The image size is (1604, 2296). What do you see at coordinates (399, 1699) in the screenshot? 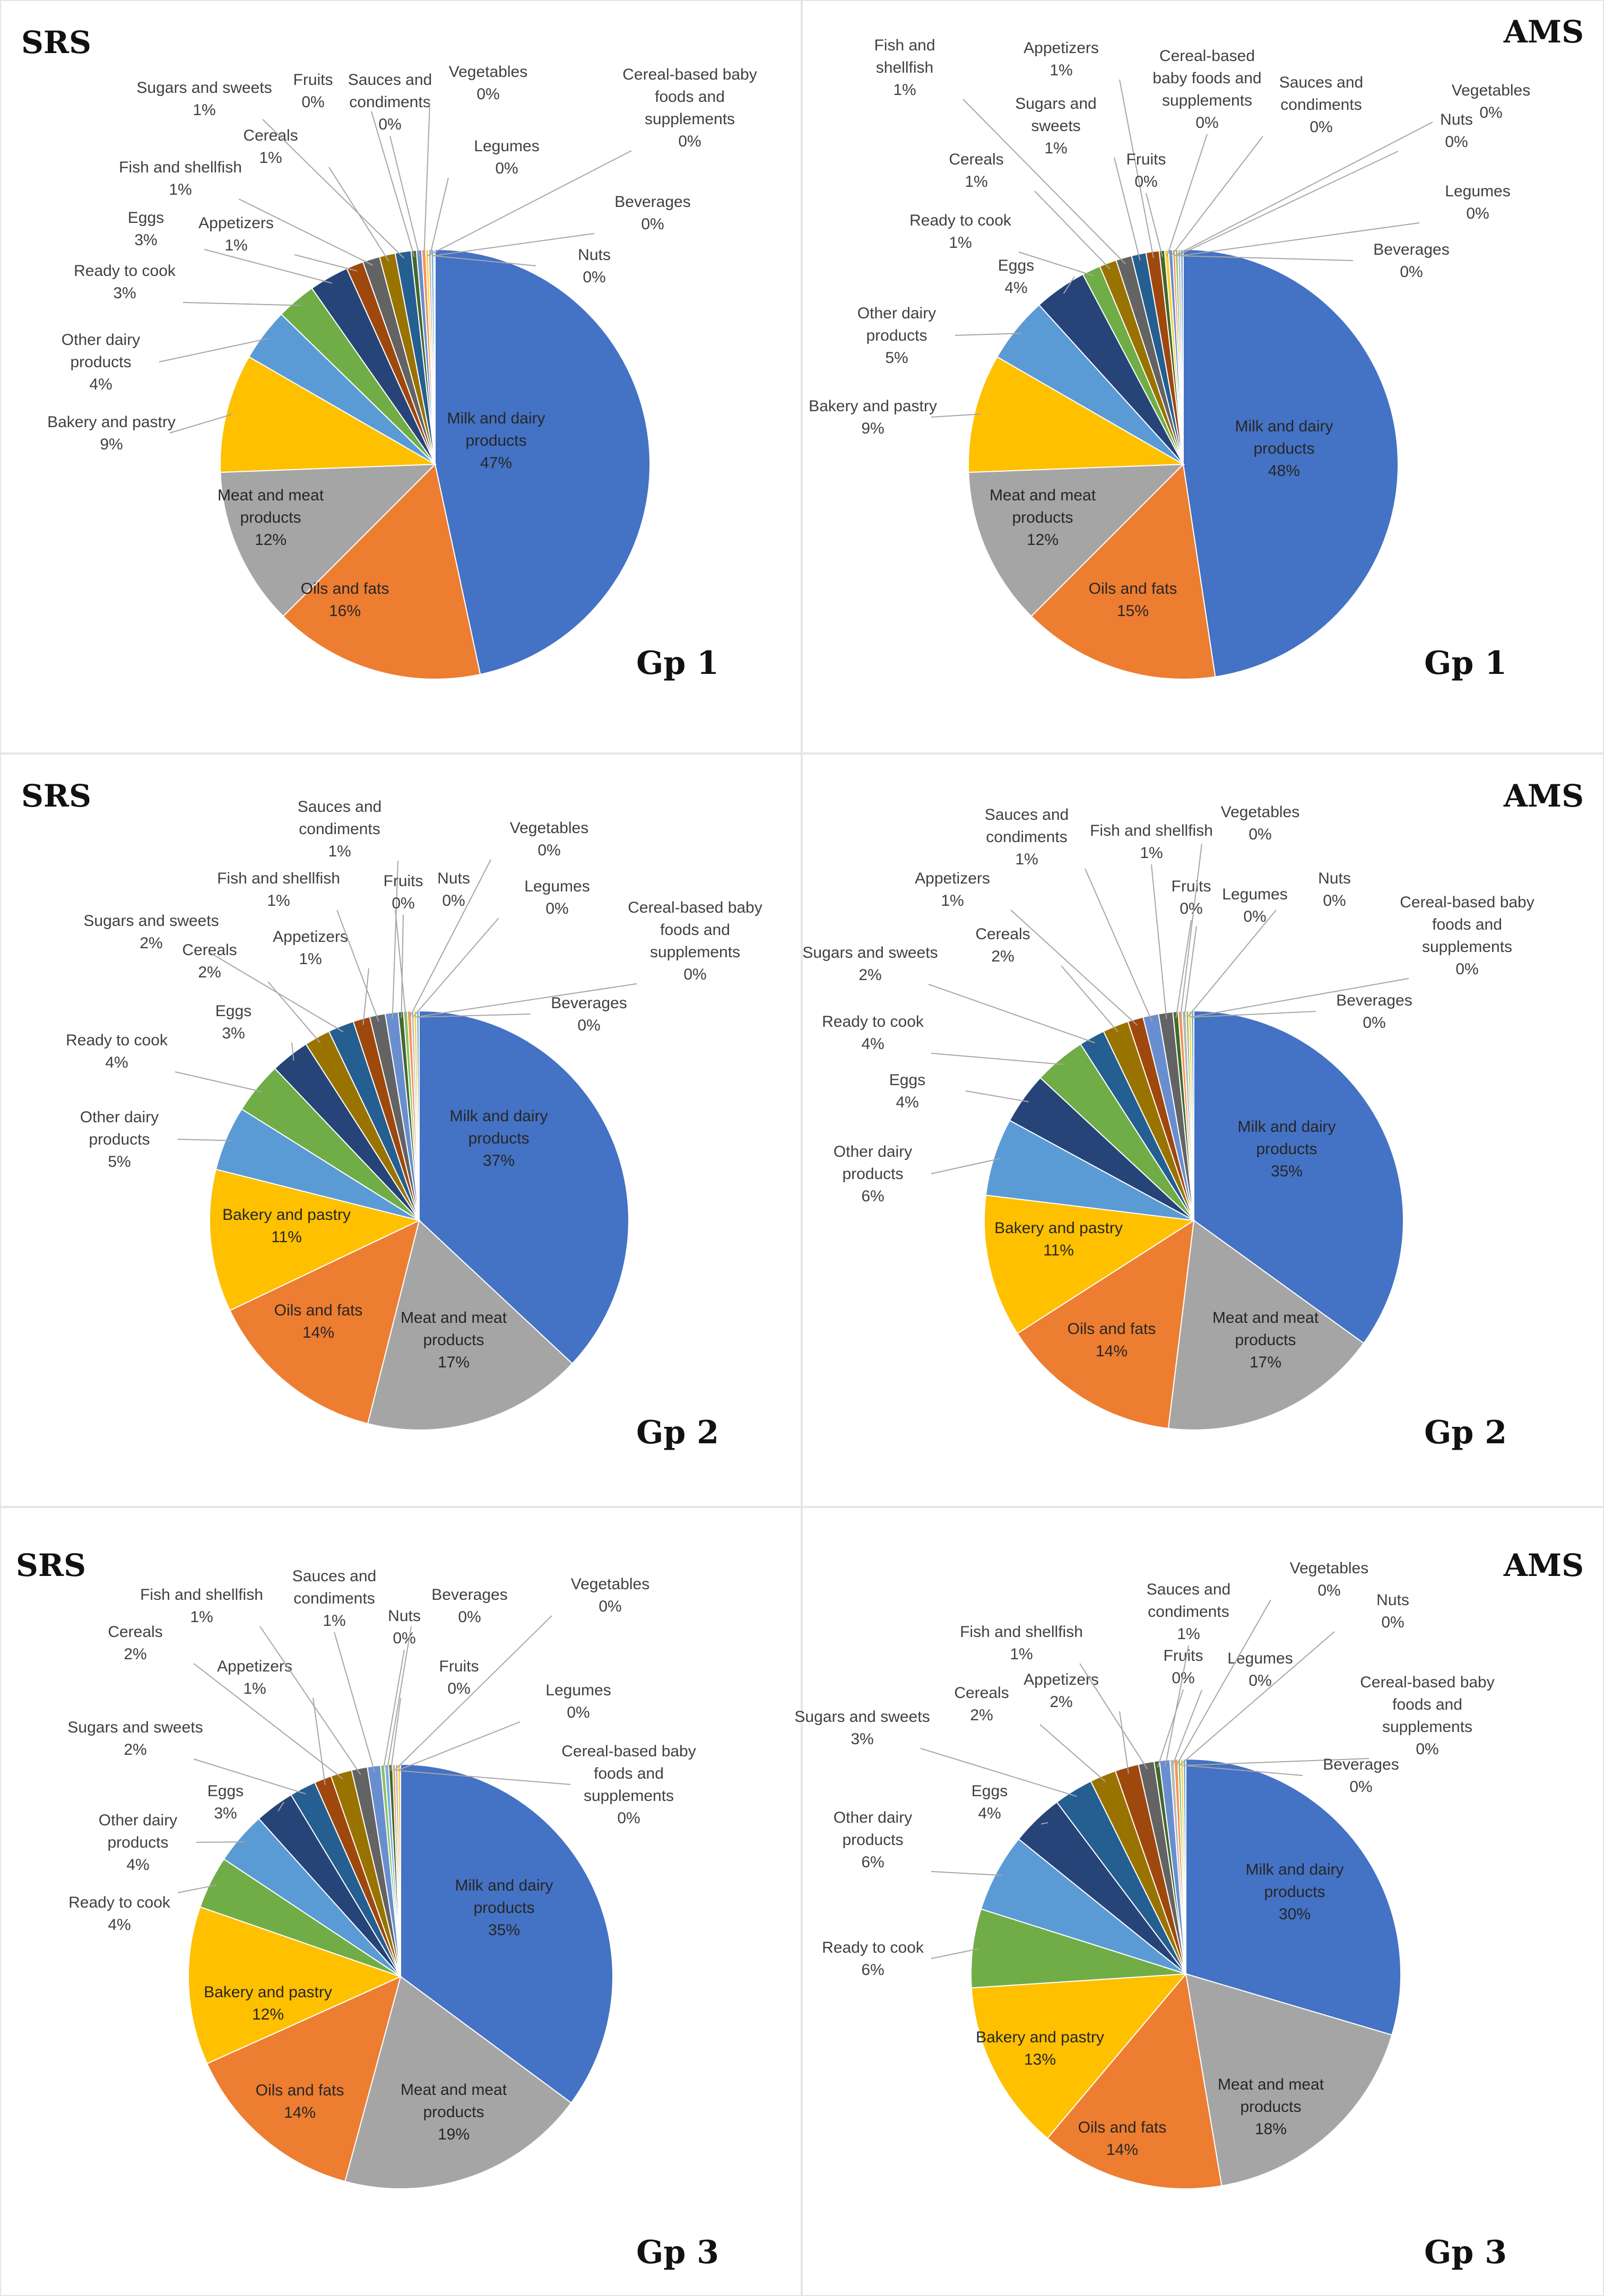
I see `leader-line-beverages` at bounding box center [399, 1699].